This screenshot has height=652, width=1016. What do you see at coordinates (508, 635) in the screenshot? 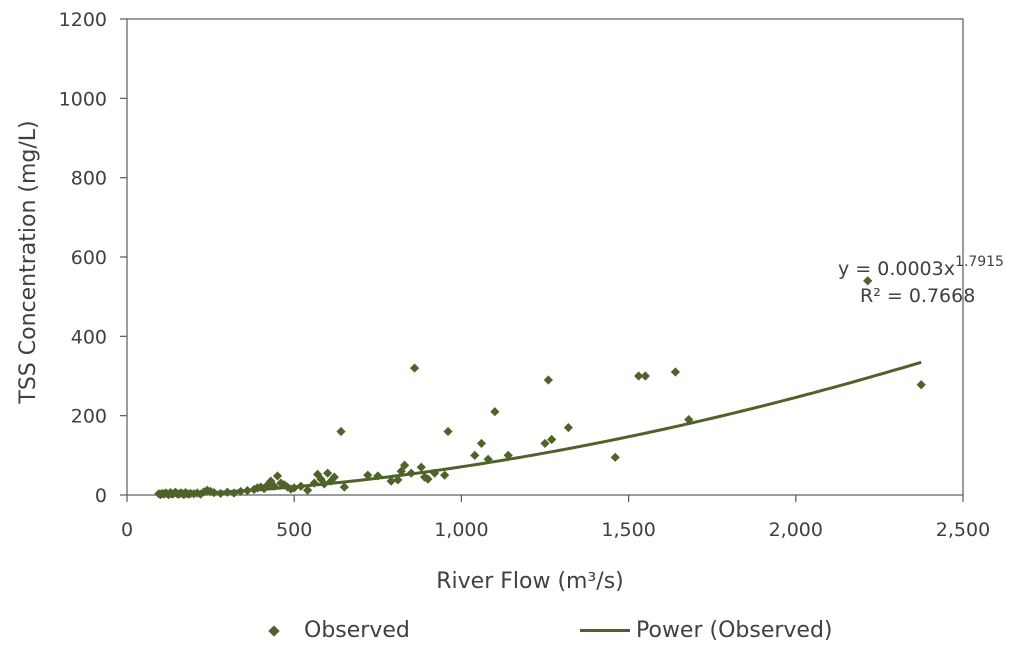
I see `legend: Observed Power (Observed)` at bounding box center [508, 635].